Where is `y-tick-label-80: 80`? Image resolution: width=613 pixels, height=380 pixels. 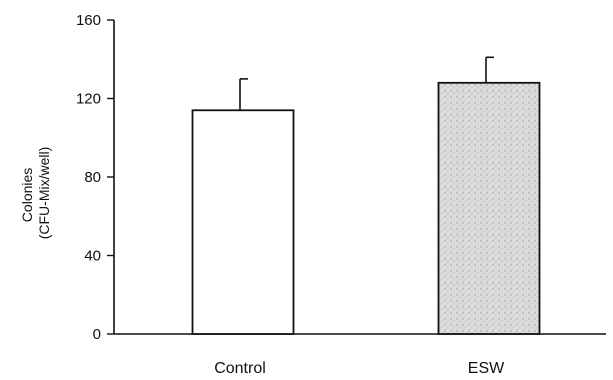
y-tick-label-80: 80 is located at coordinates (92, 177).